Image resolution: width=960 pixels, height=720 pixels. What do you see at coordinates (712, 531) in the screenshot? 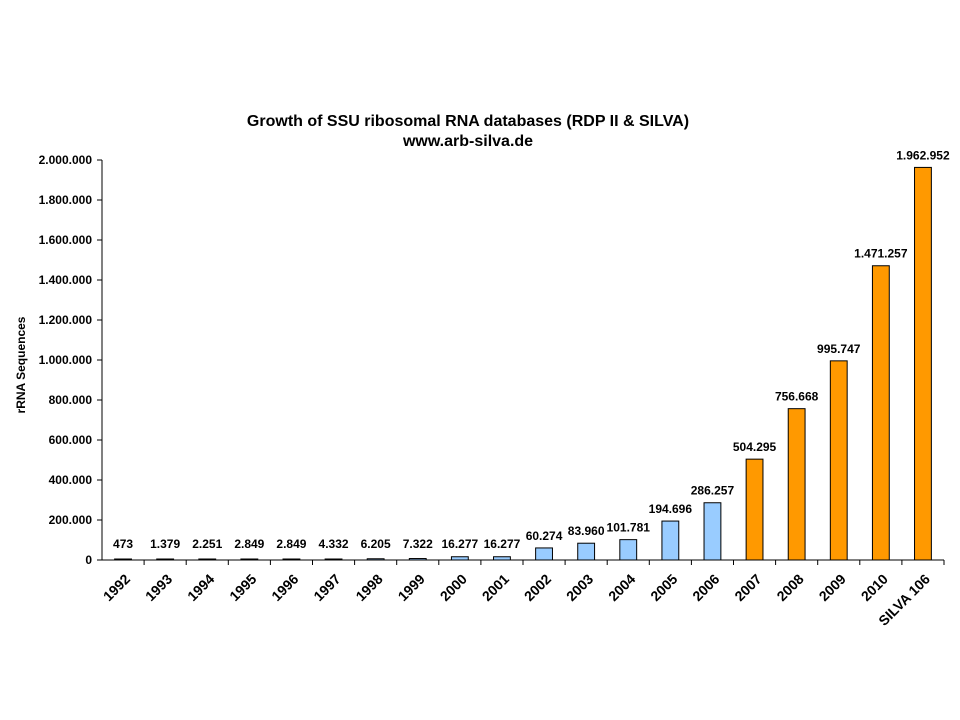
I see `bar-2006` at bounding box center [712, 531].